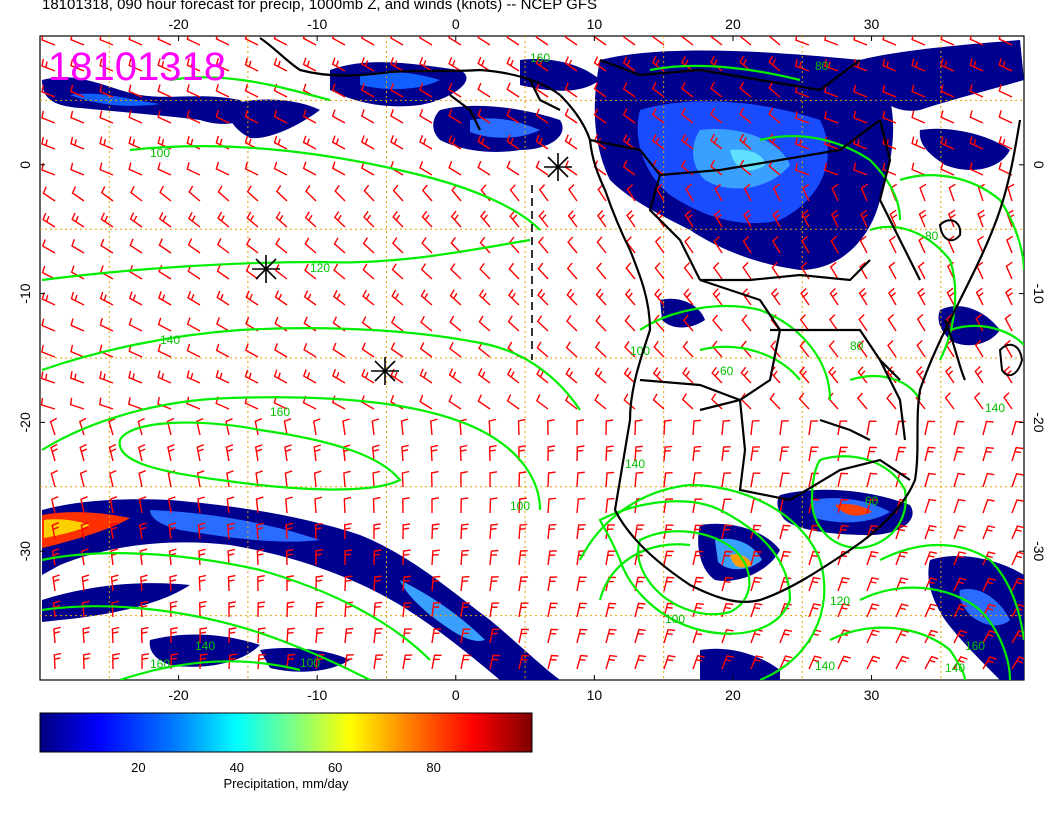  Describe the element at coordinates (160, 664) in the screenshot. I see `contour-label: 160` at that location.